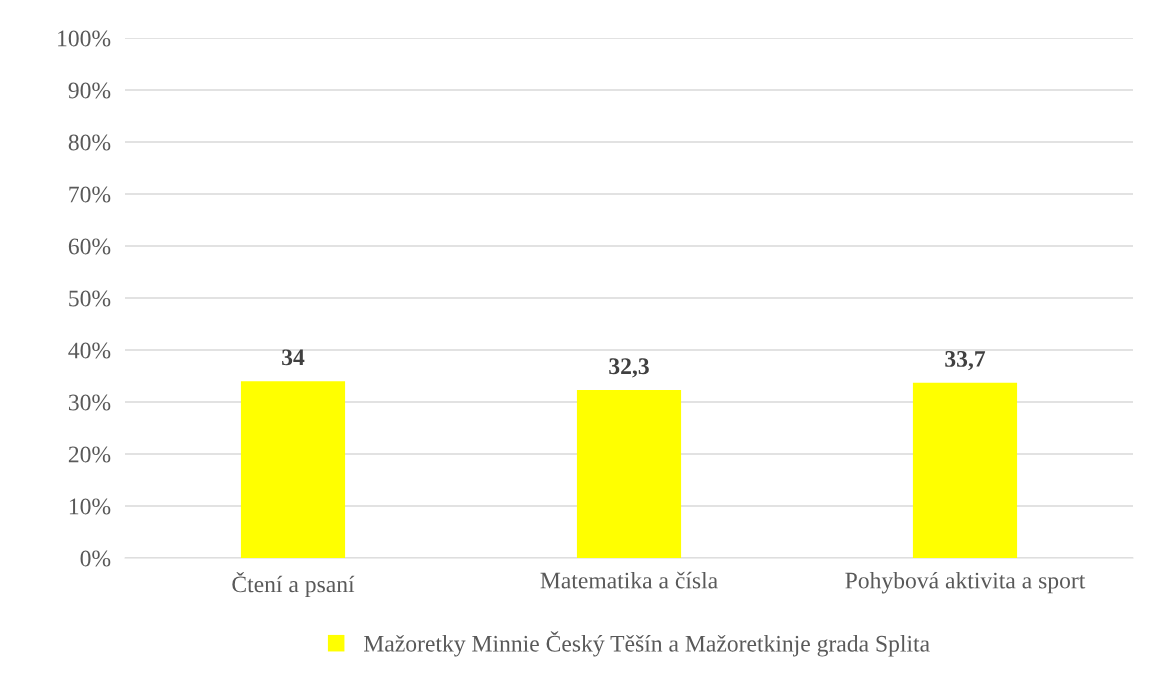 The image size is (1151, 675). I want to click on y-tick-label: 80%, so click(89, 142).